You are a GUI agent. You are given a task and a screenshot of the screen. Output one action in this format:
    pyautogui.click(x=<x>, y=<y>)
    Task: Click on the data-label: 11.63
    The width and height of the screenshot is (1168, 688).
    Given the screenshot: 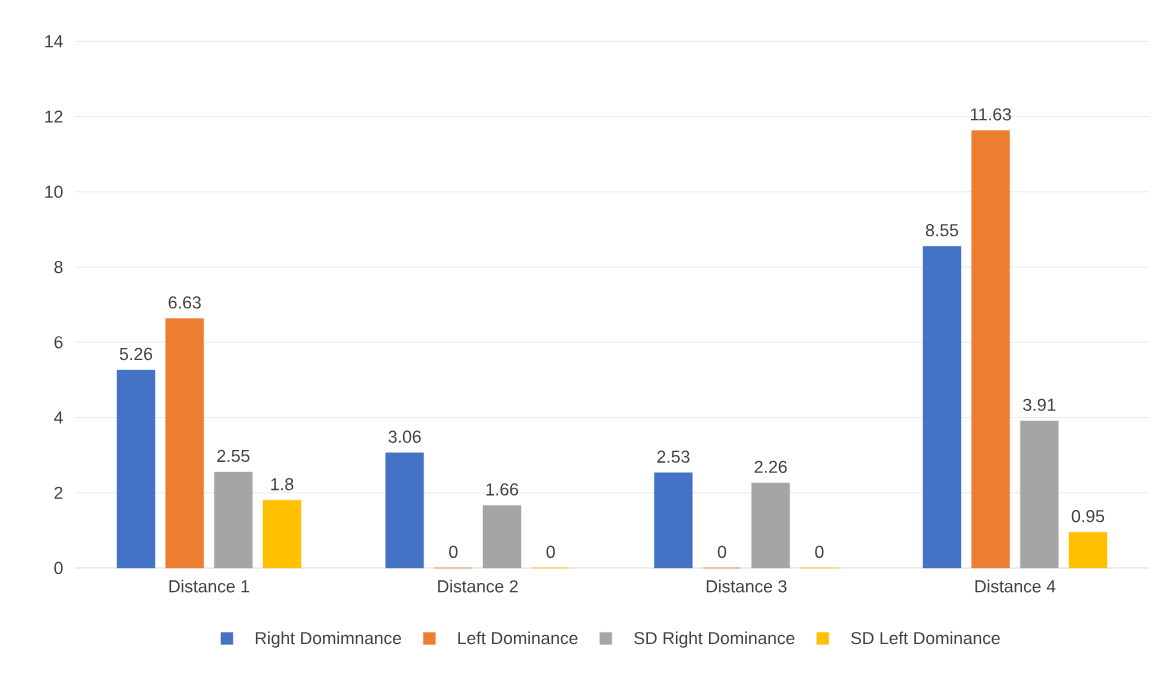 What is the action you would take?
    pyautogui.click(x=990, y=114)
    